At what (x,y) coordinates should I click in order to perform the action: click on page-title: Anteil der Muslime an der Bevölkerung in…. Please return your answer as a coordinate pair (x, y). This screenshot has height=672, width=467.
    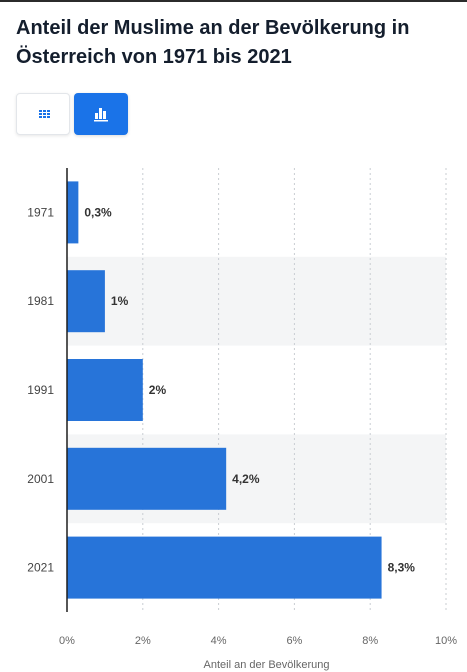
    Looking at the image, I should click on (213, 42).